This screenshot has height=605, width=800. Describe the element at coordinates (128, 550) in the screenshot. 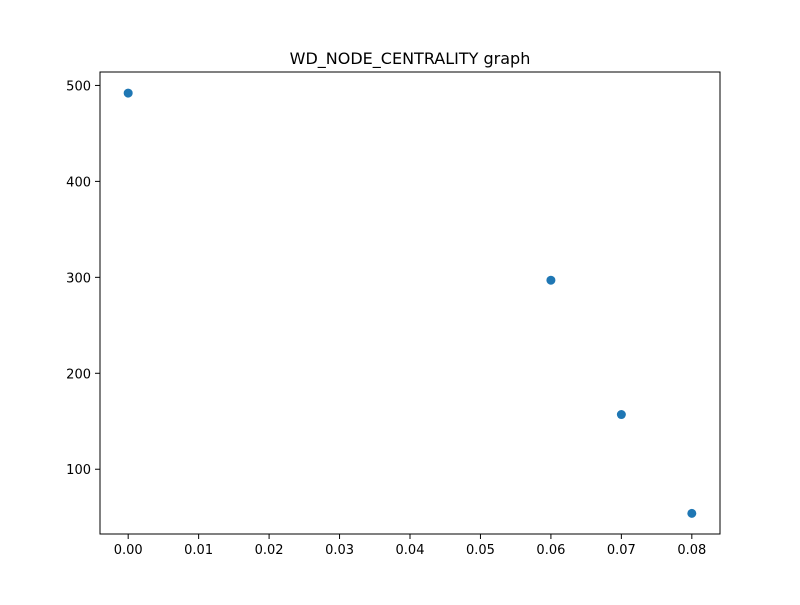

I see `x-tick-label: 0.00` at that location.